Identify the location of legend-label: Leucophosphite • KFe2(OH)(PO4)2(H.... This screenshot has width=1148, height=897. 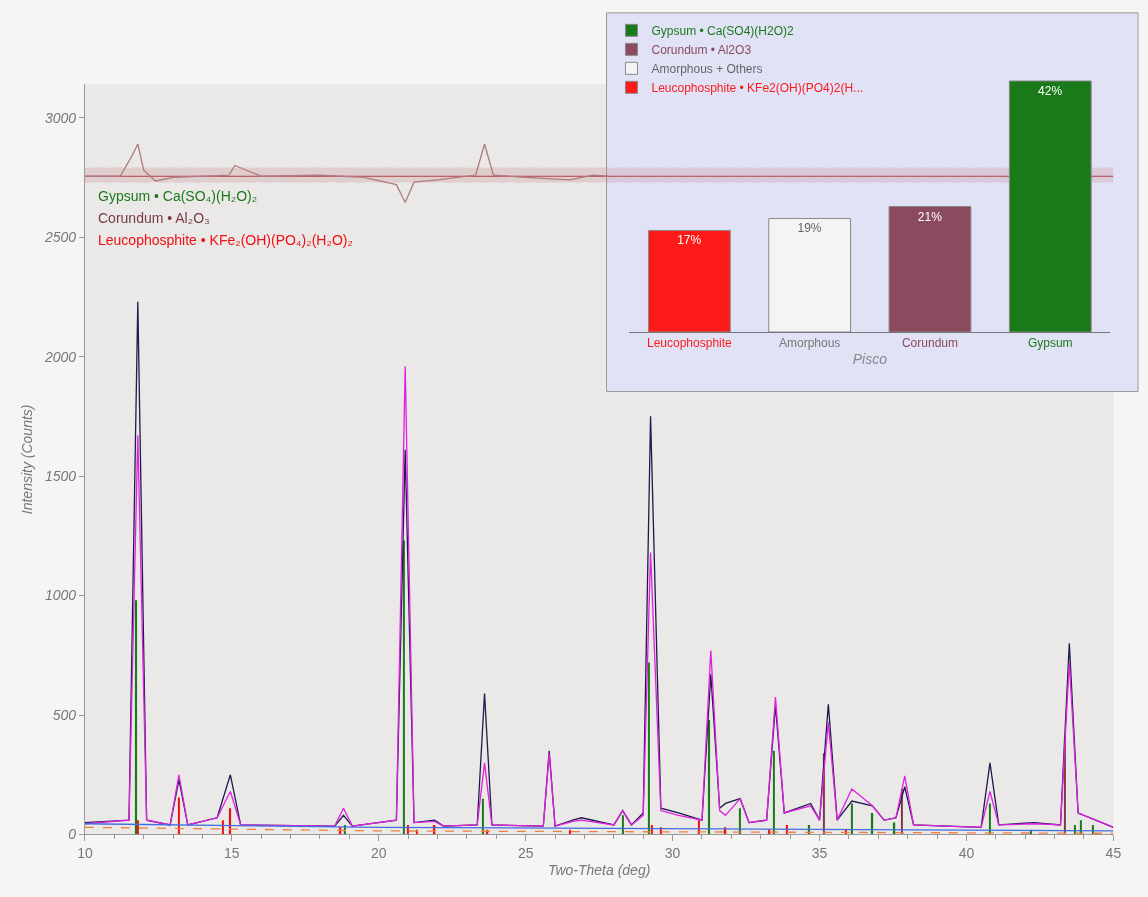
(757, 88).